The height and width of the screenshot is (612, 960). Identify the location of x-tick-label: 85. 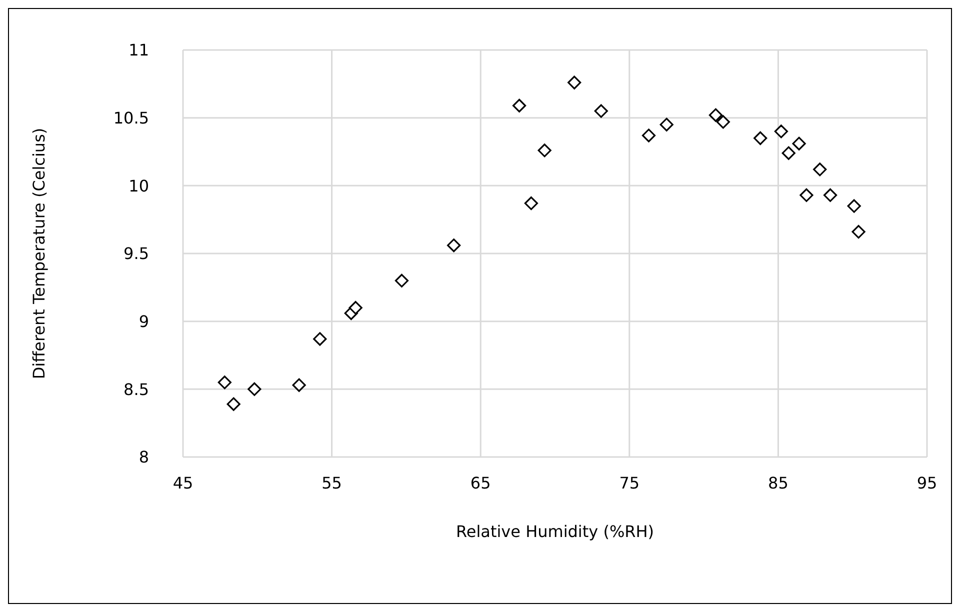
(778, 482).